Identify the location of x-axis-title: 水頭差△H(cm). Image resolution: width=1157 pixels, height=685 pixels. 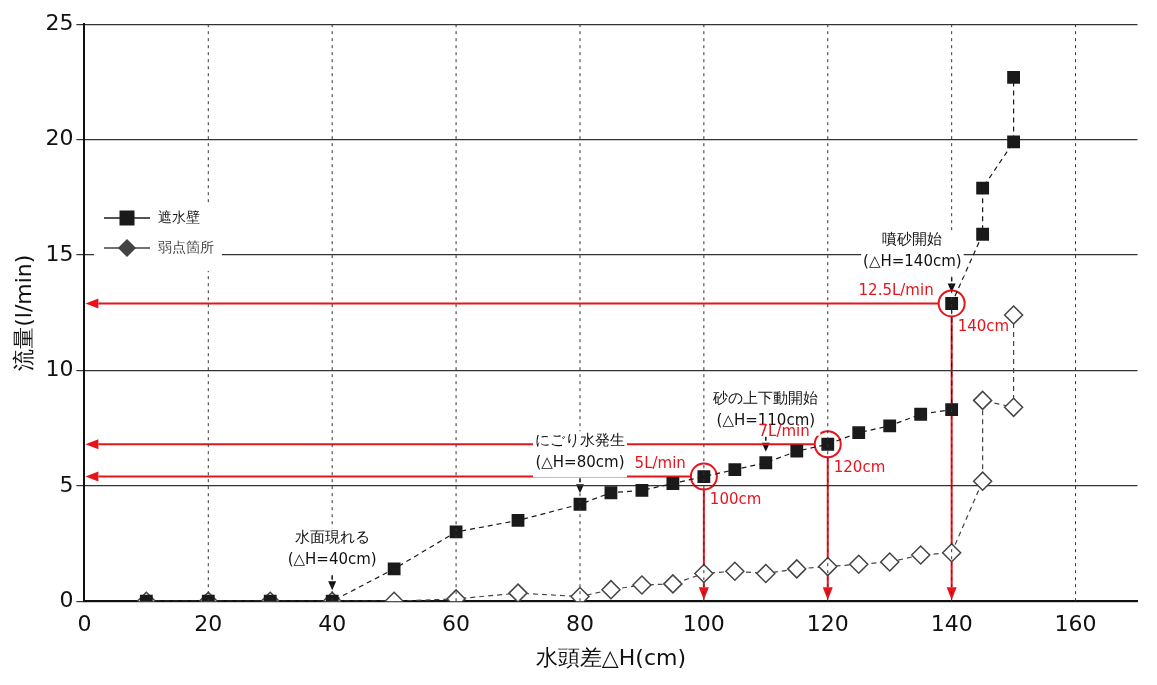
(611, 657).